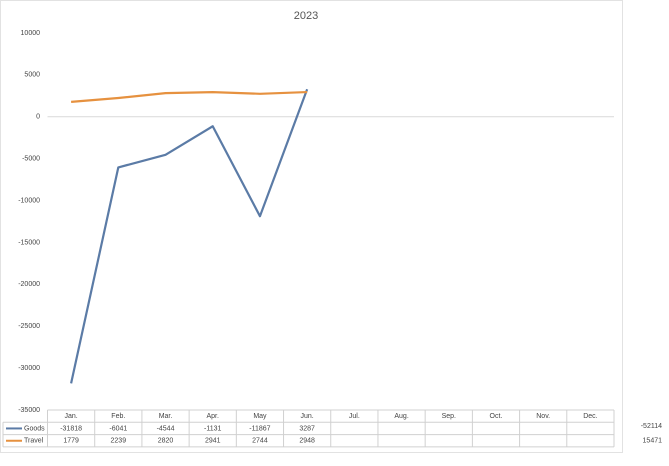 This screenshot has height=466, width=669. What do you see at coordinates (119, 441) in the screenshot?
I see `table-value: 2239` at bounding box center [119, 441].